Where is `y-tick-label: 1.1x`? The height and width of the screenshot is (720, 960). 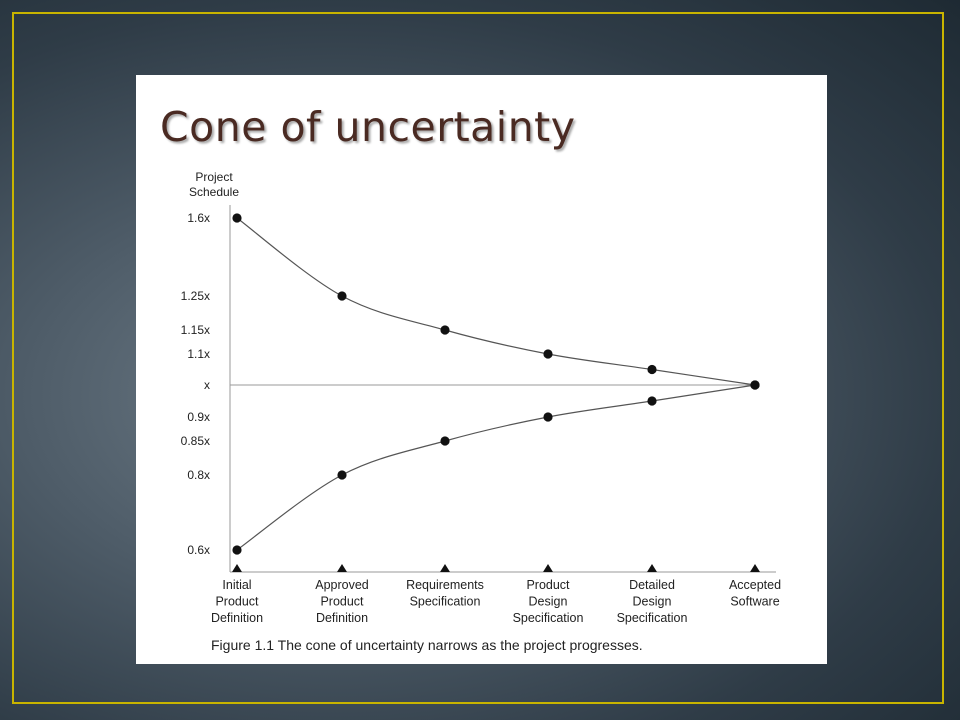
y-tick-label: 1.1x is located at coordinates (198, 354).